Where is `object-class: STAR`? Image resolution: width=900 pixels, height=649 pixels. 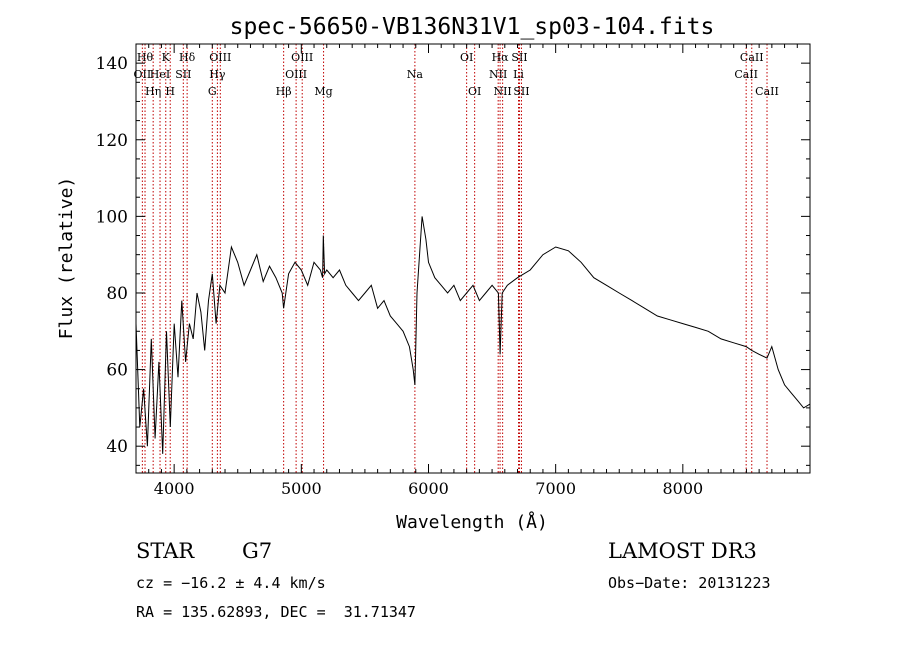
object-class: STAR is located at coordinates (165, 551).